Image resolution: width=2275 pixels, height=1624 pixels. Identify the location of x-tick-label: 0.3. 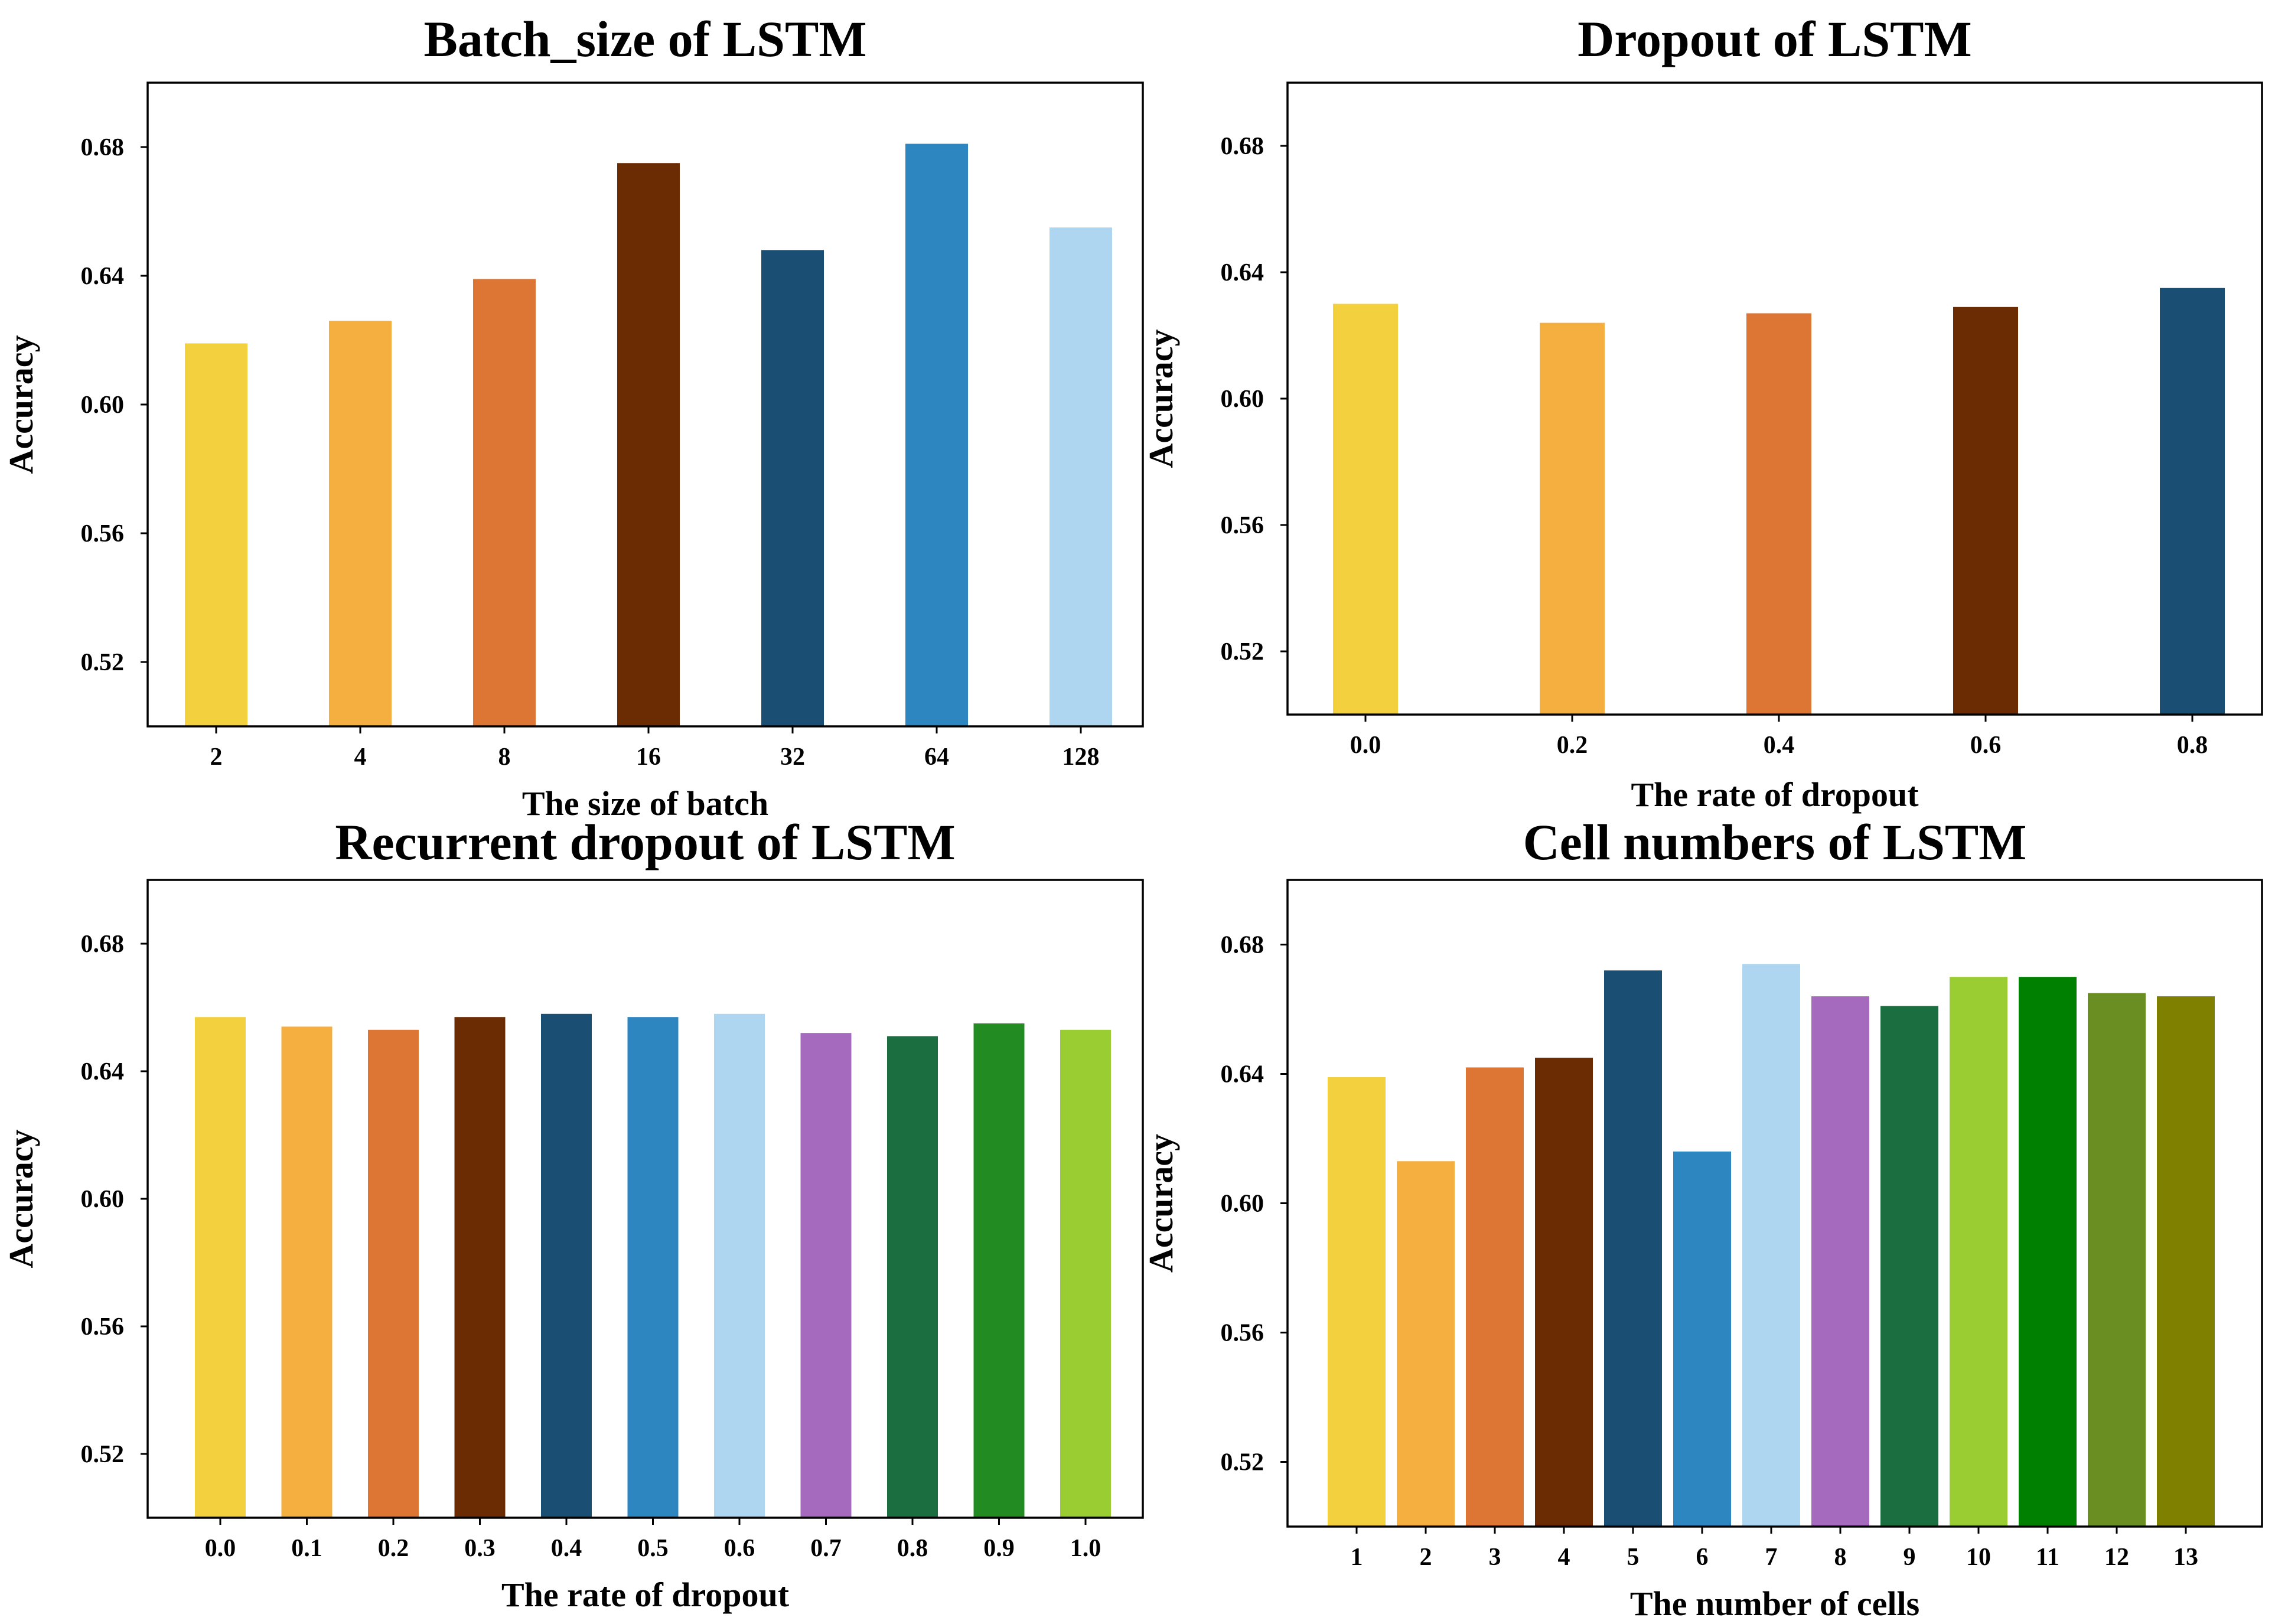
(480, 1548).